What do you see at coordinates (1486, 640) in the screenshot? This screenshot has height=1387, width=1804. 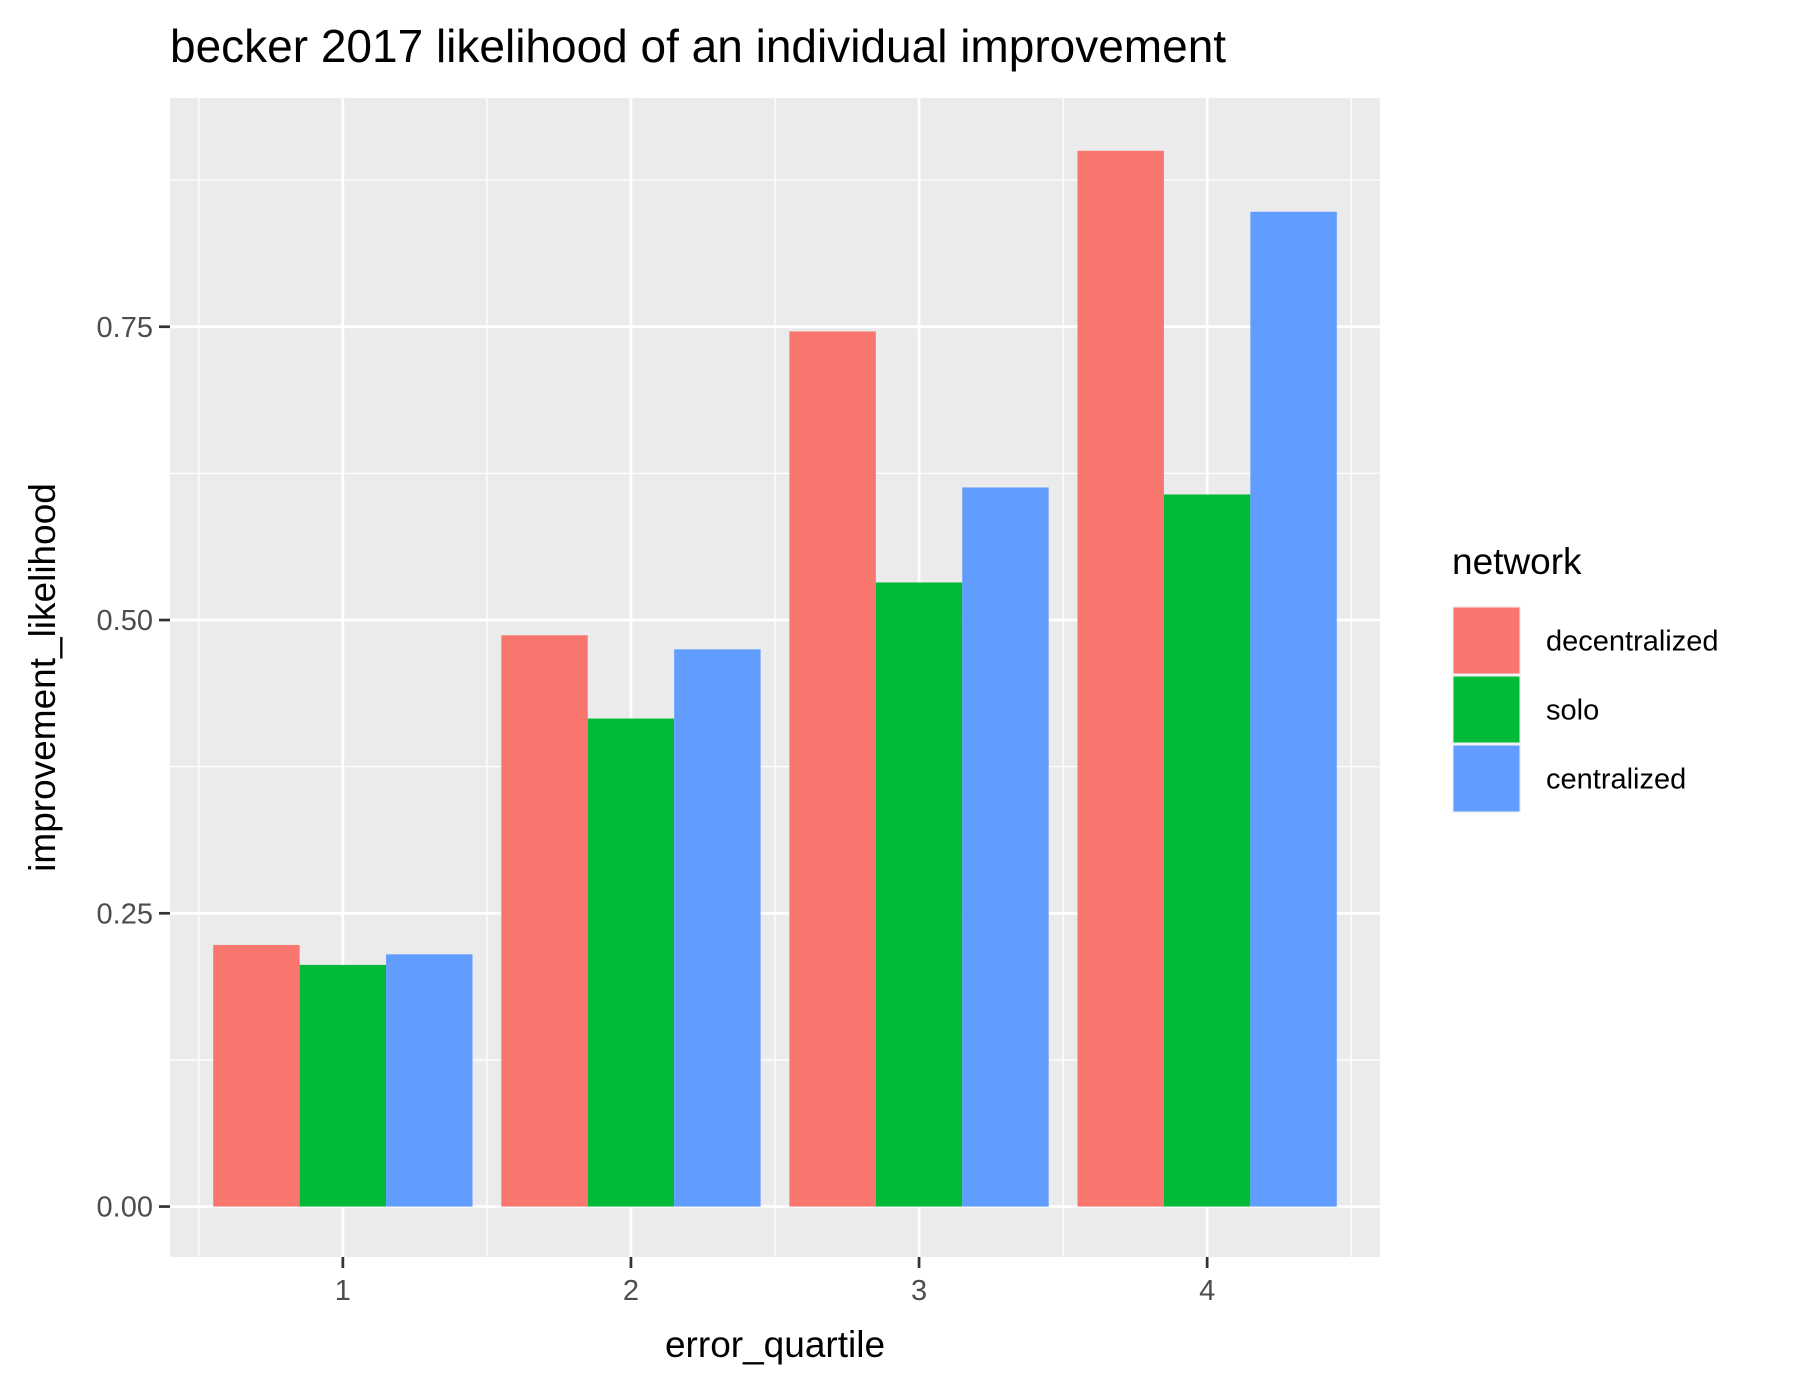 I see `legend-key-decentralized` at bounding box center [1486, 640].